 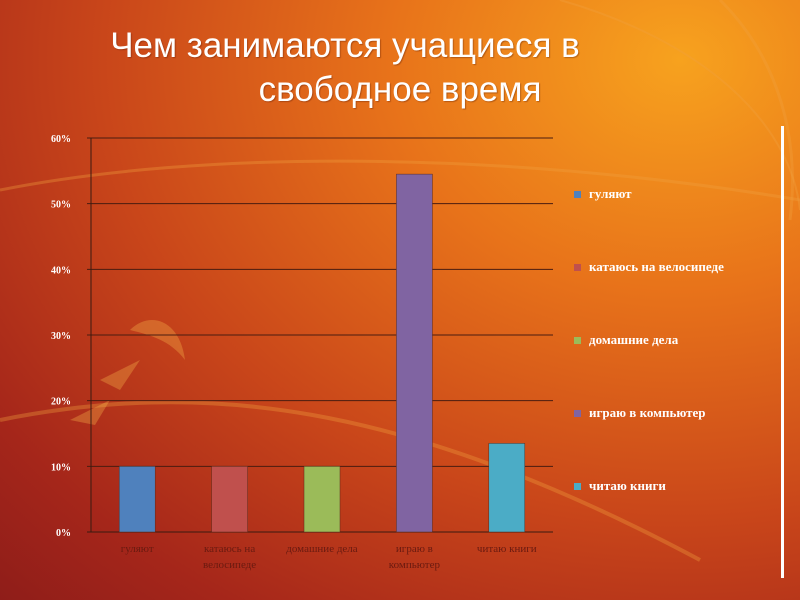 I want to click on y-tick-label: 50%, so click(x=61, y=205).